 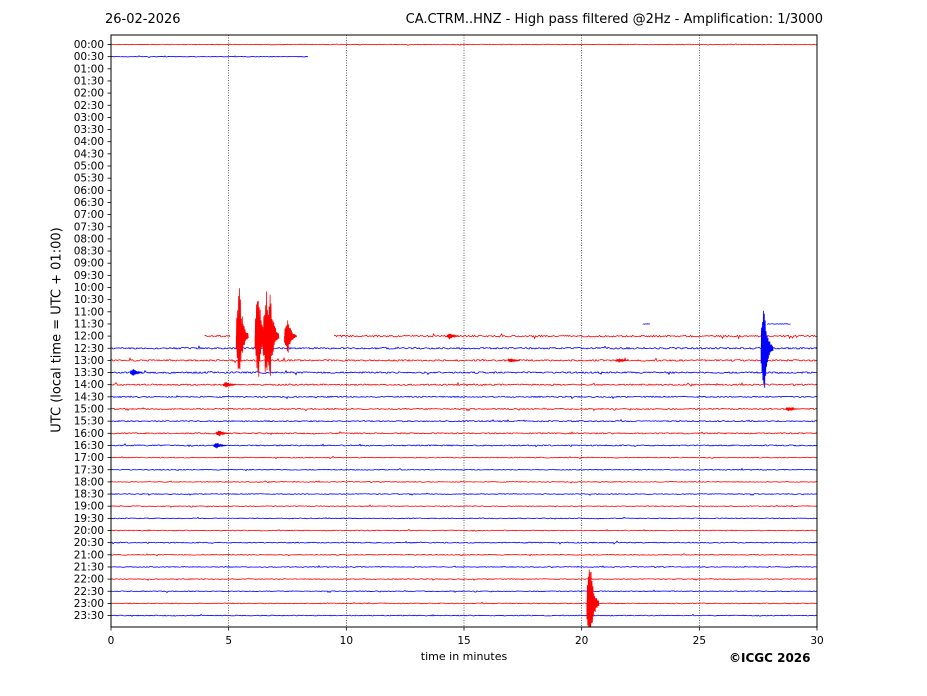 I want to click on y-tick-label-1530: 15:30, so click(x=89, y=422).